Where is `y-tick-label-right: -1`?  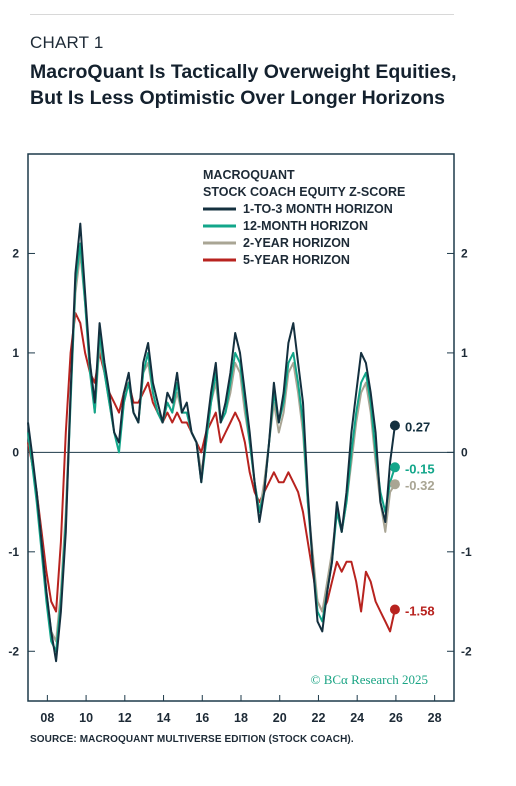 y-tick-label-right: -1 is located at coordinates (466, 552).